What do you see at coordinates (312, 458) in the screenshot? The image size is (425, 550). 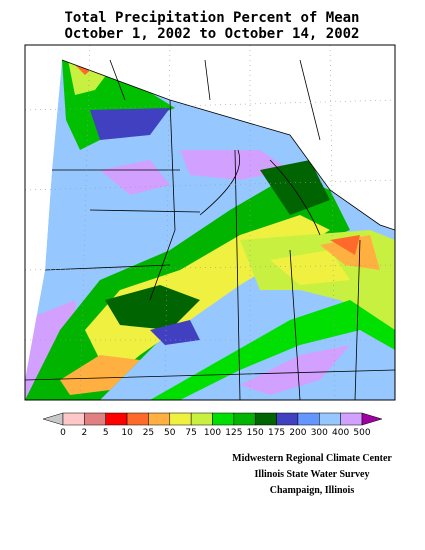 I see `credit-line: Midwestern Regional Climate Center` at bounding box center [312, 458].